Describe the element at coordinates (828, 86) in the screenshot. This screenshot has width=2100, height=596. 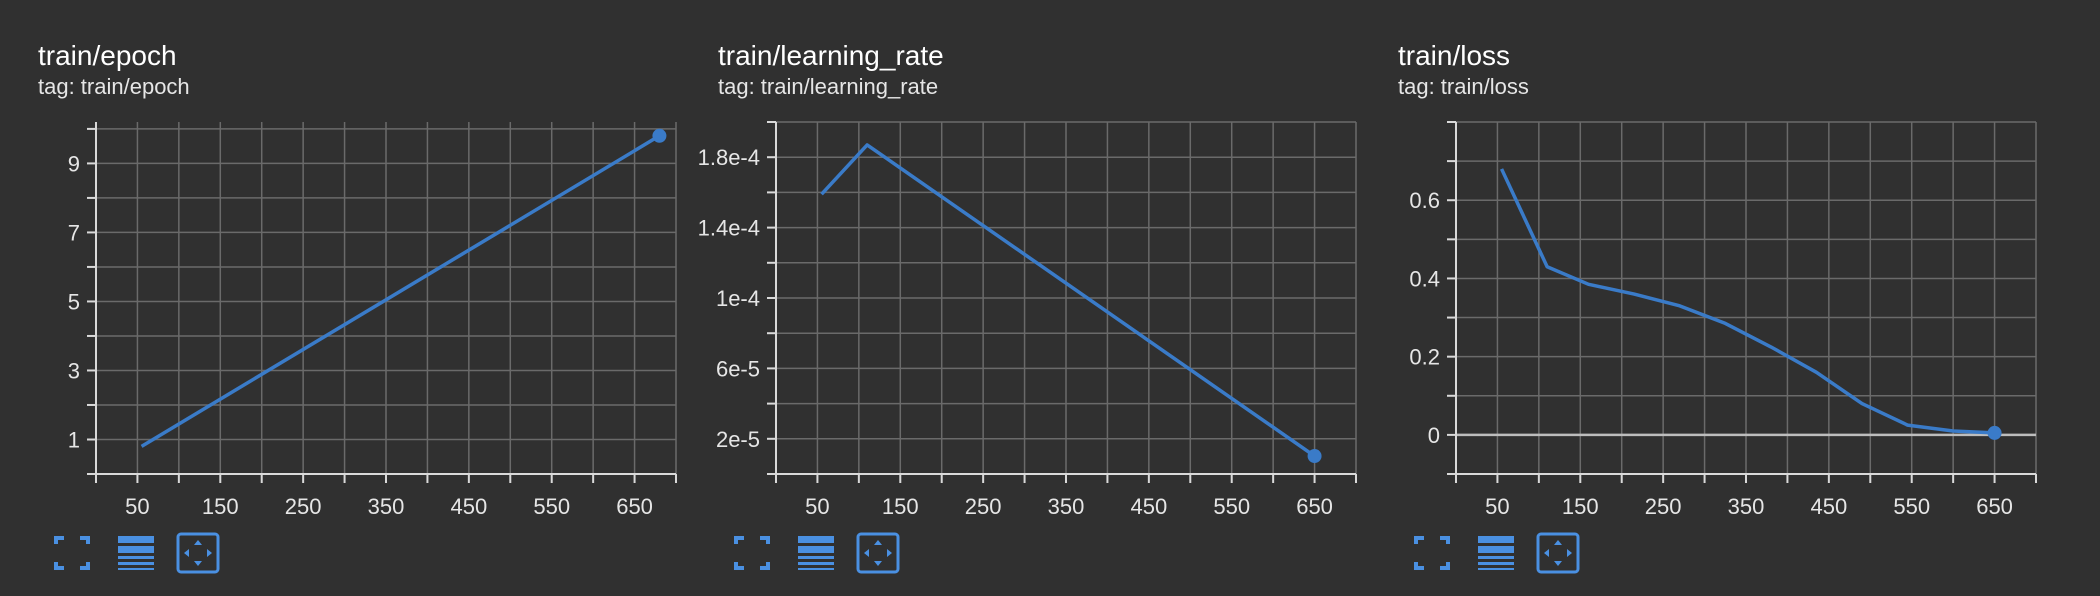
I see `chart-tag: tag: train/learning_rate` at that location.